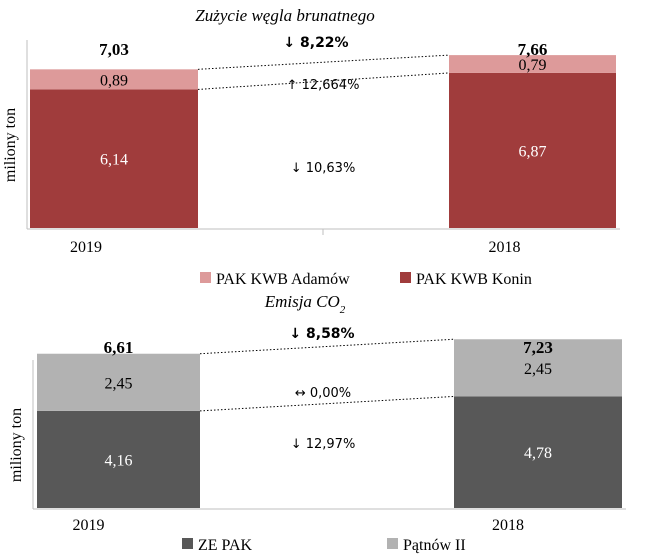 The width and height of the screenshot is (651, 555). What do you see at coordinates (305, 304) in the screenshot?
I see `chart2-title: Emisja CO2` at bounding box center [305, 304].